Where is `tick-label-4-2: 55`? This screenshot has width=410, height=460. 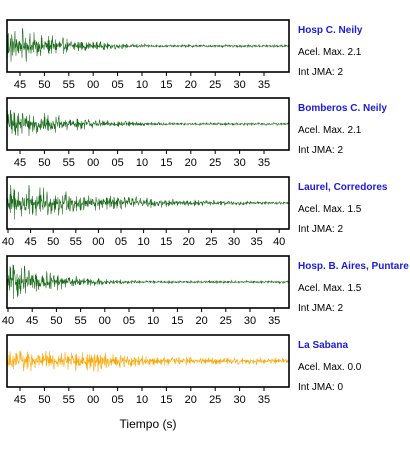
tick-label-4-2: 55 is located at coordinates (69, 400).